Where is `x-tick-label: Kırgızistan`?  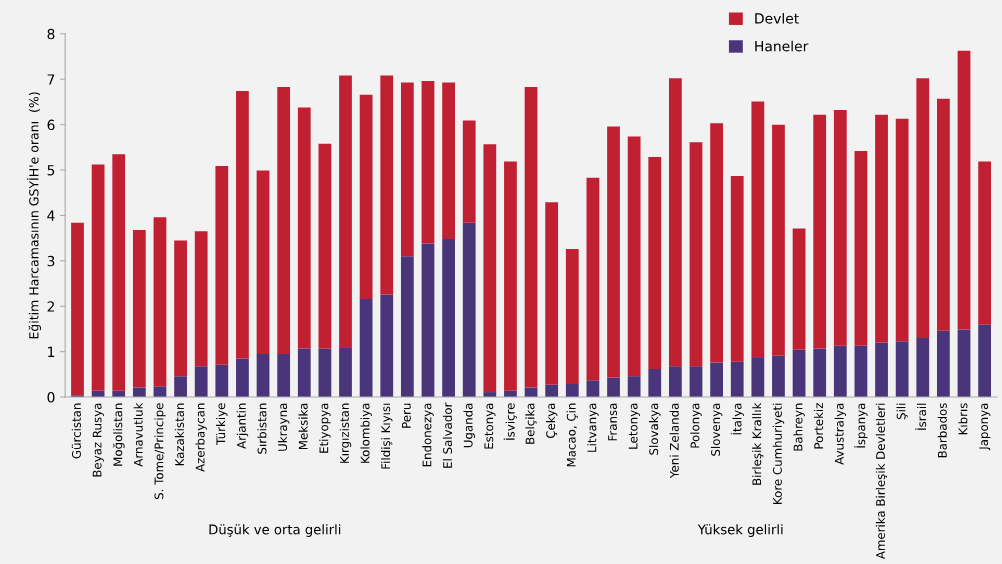 x-tick-label: Kırgızistan is located at coordinates (345, 433).